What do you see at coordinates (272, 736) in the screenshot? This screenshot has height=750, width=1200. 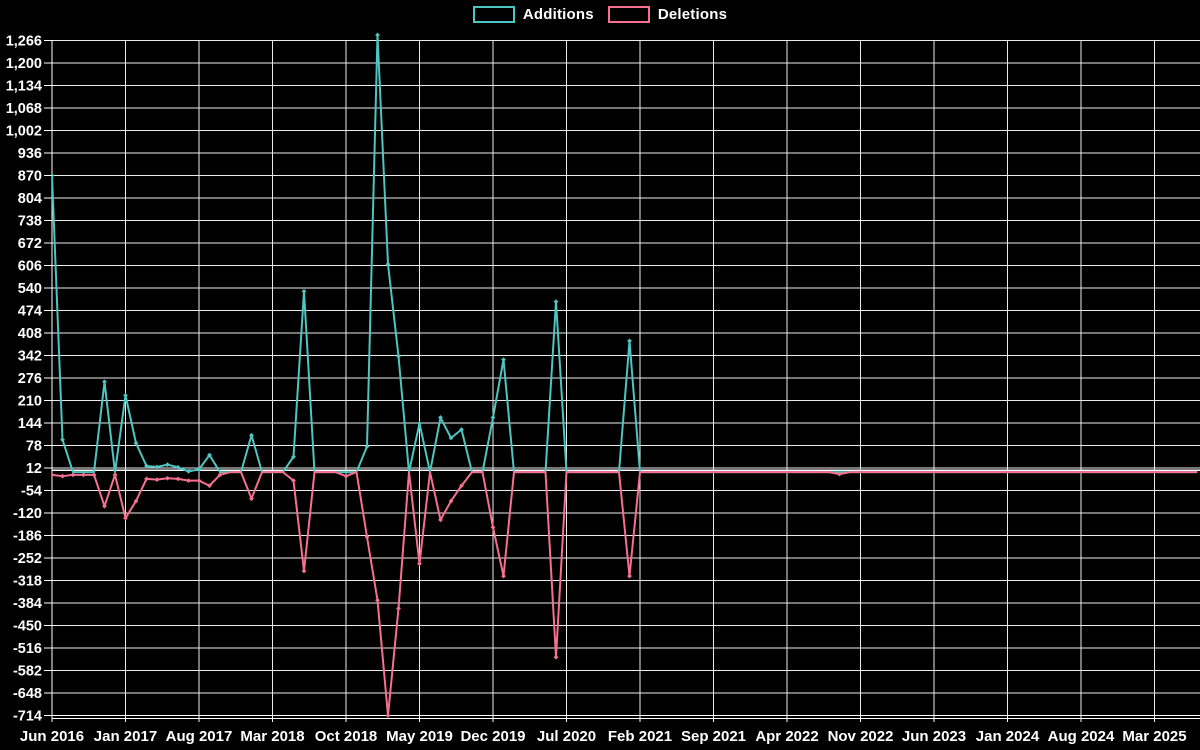 I see `x-tick-label: Mar 2018` at bounding box center [272, 736].